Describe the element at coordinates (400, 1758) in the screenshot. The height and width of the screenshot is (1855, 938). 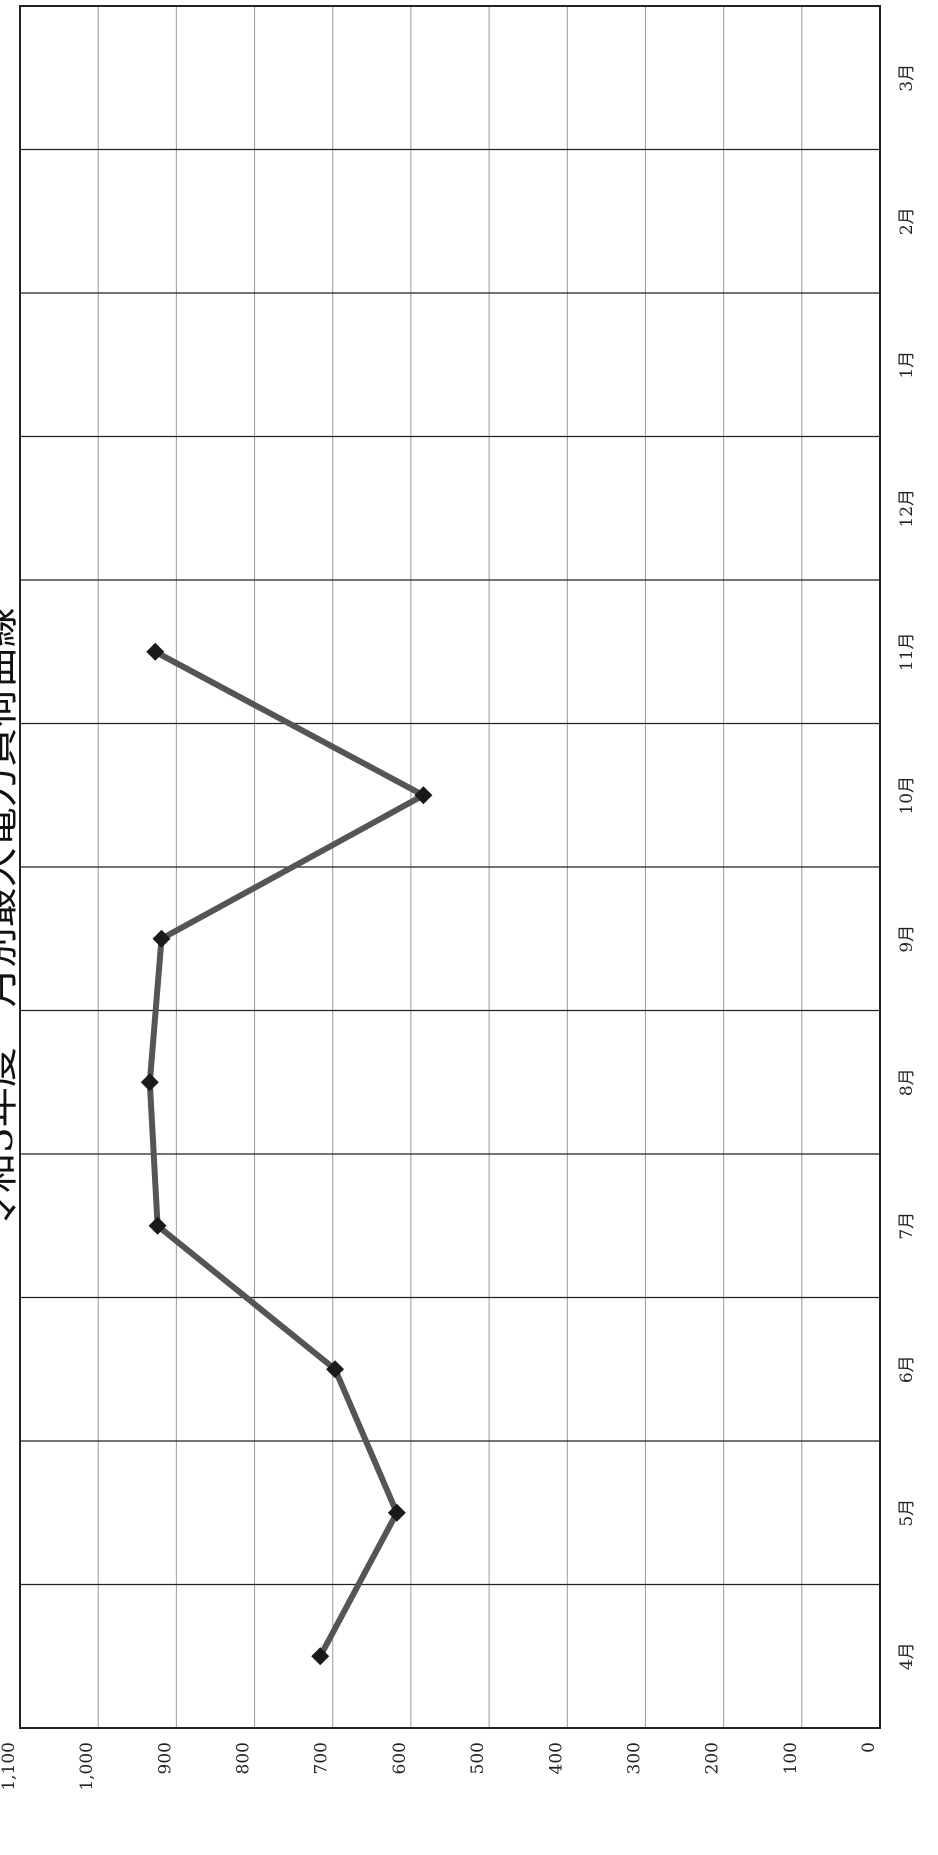
I see `value-tick-label: 600` at that location.